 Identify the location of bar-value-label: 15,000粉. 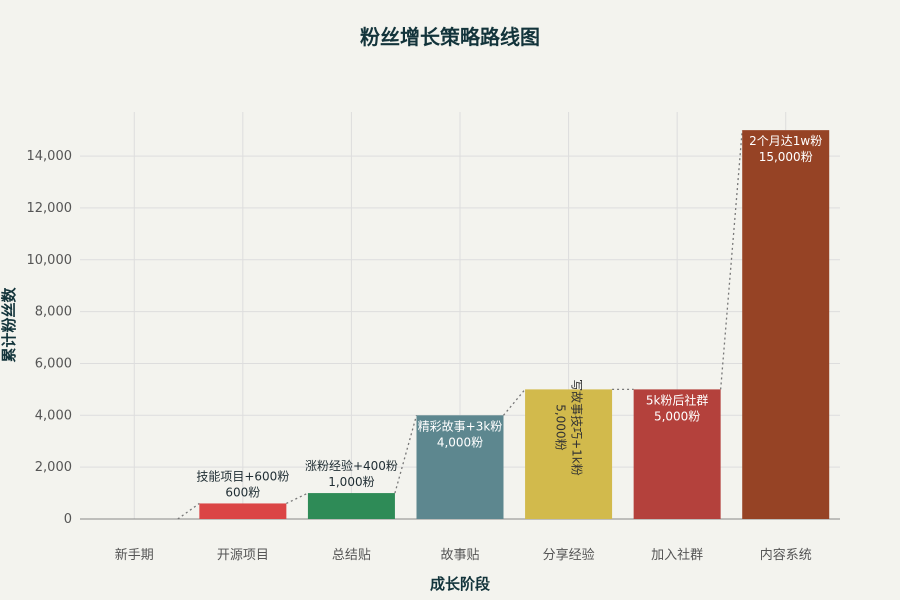
(786, 157).